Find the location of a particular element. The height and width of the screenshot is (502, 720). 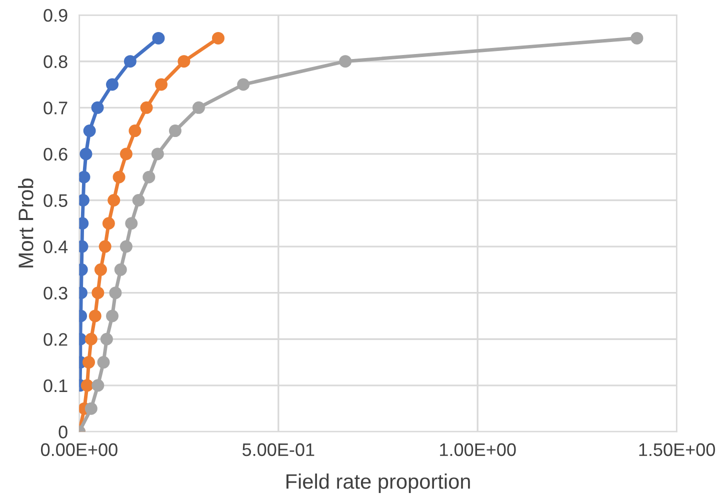

y-tick-label: 0.2 is located at coordinates (56, 339).